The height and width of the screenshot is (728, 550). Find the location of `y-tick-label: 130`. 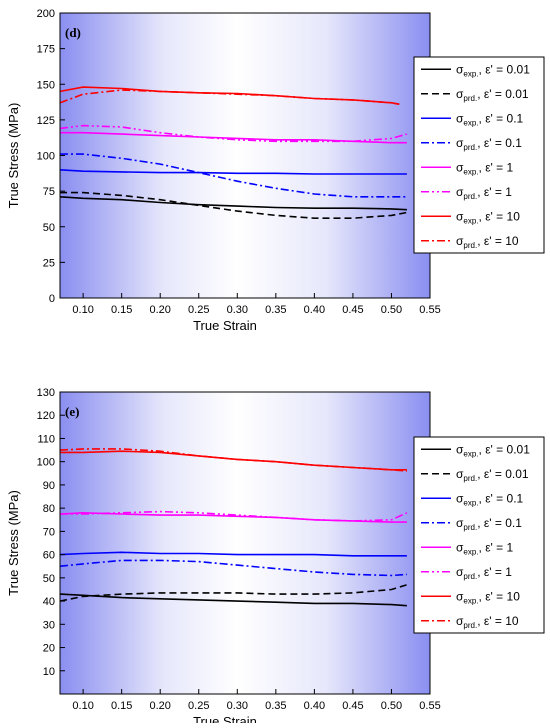

y-tick-label: 130 is located at coordinates (46, 393).